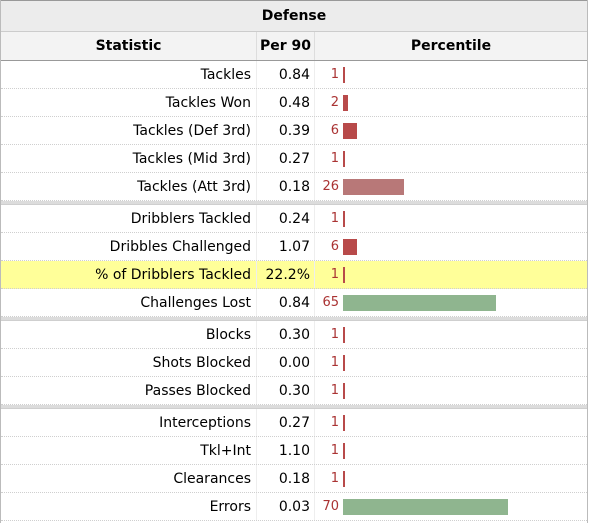 The image size is (590, 523). I want to click on stat-name: Tackles Won, so click(129, 102).